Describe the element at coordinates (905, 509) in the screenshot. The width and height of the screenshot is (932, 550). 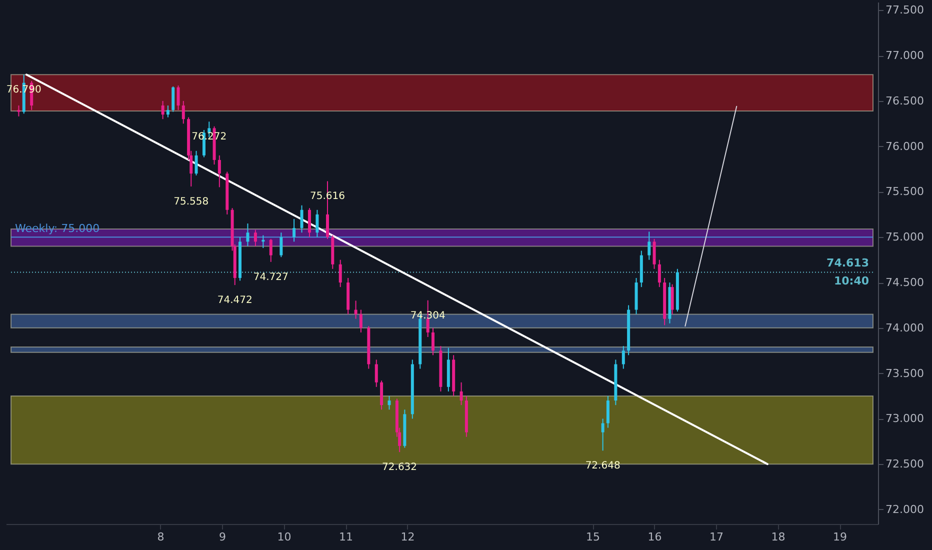
I see `y-tick-label: 72.000` at that location.